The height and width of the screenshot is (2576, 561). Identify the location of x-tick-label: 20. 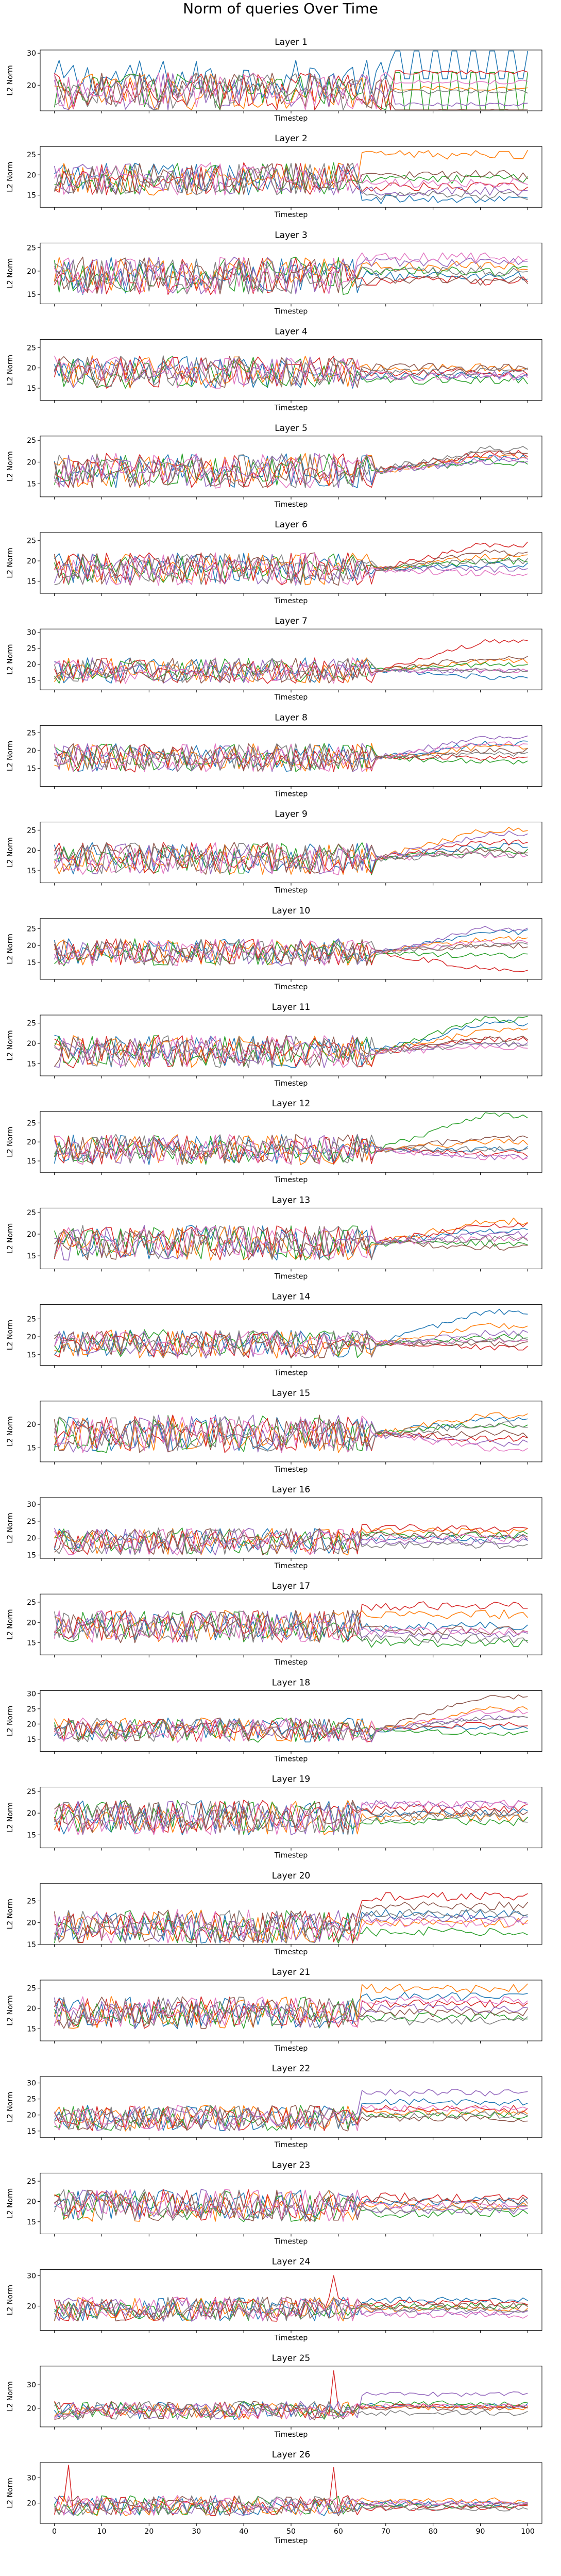
(149, 2532).